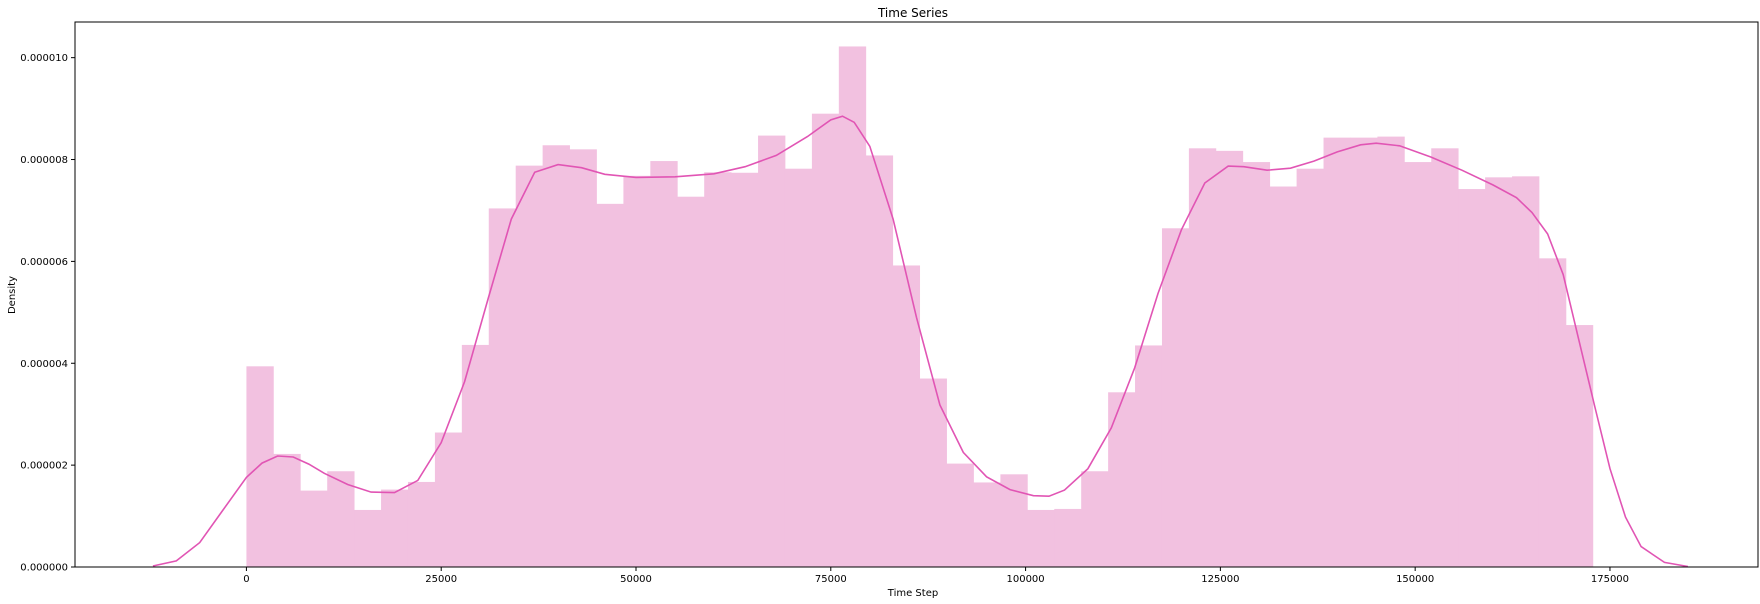 The height and width of the screenshot is (604, 1760). What do you see at coordinates (936, 576) in the screenshot?
I see `x-axis-ticks: 0 25000 50000 75000 100000 125000 150000 175000` at bounding box center [936, 576].